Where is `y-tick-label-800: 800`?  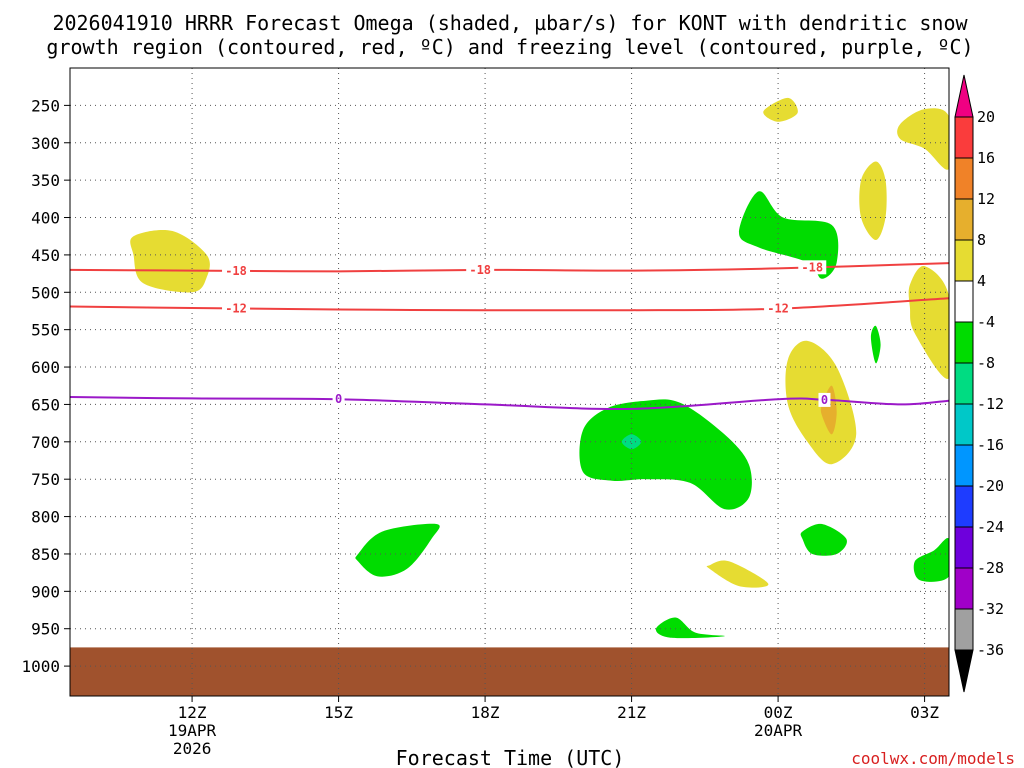 y-tick-label-800: 800 is located at coordinates (45, 517).